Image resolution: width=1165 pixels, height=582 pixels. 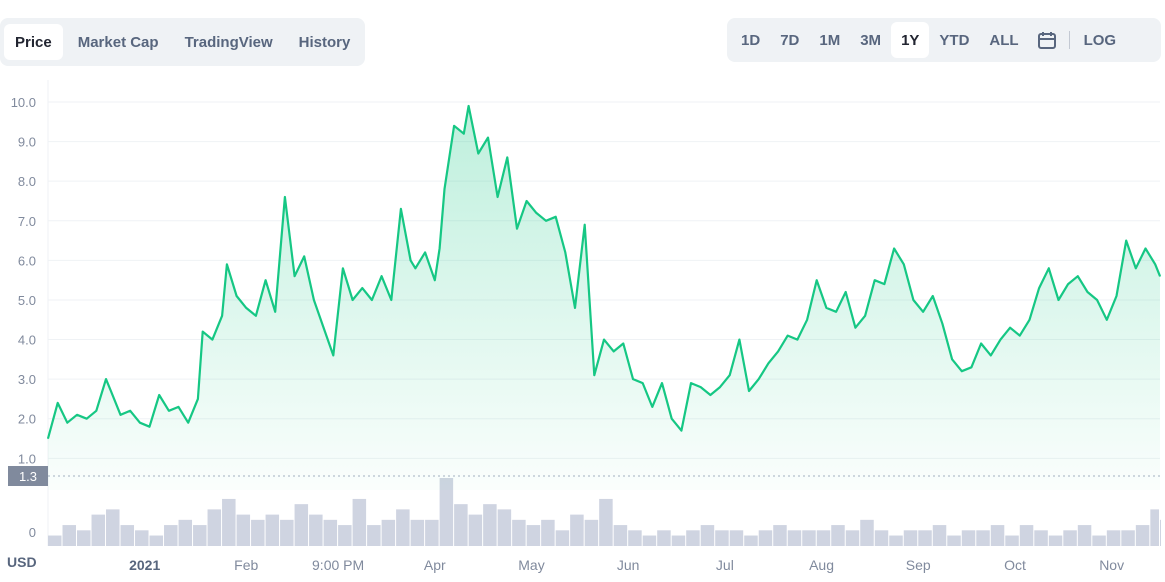 I want to click on calendar-icon, so click(x=1047, y=40).